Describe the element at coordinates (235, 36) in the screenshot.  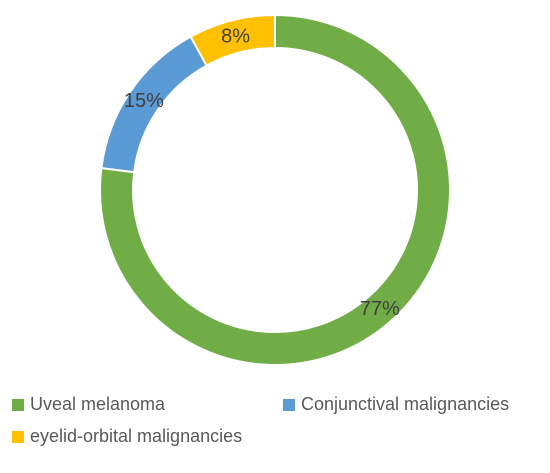
I see `data-label-eyelid-orbital-malignancies: 8%` at that location.